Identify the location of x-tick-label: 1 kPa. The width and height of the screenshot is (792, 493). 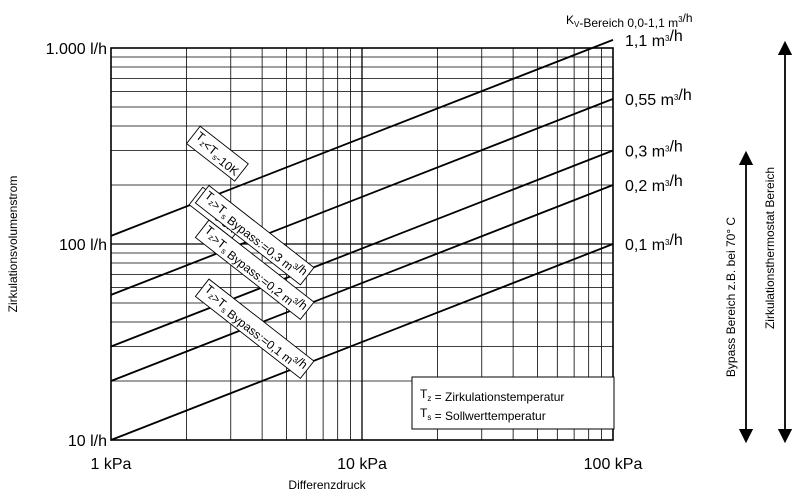
(111, 464).